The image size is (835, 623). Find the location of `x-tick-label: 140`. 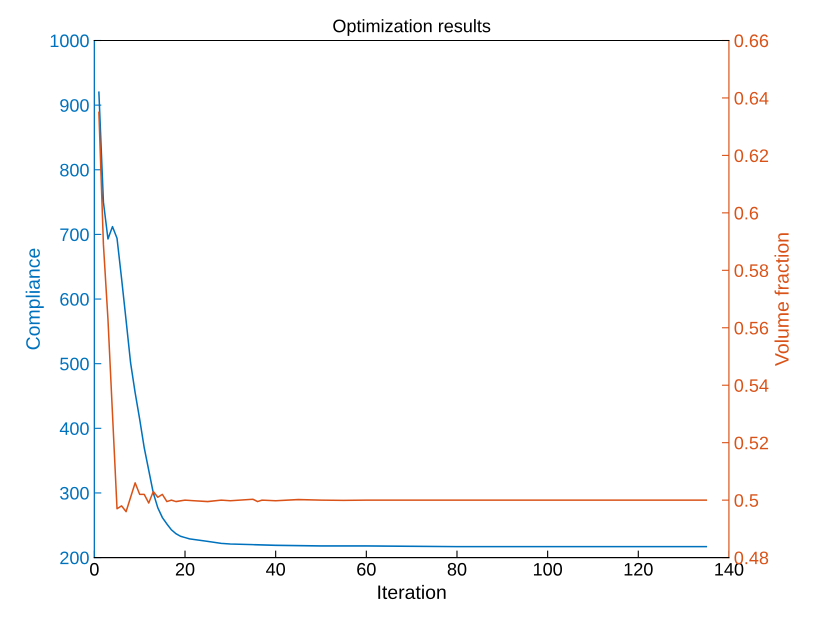

x-tick-label: 140 is located at coordinates (729, 569).